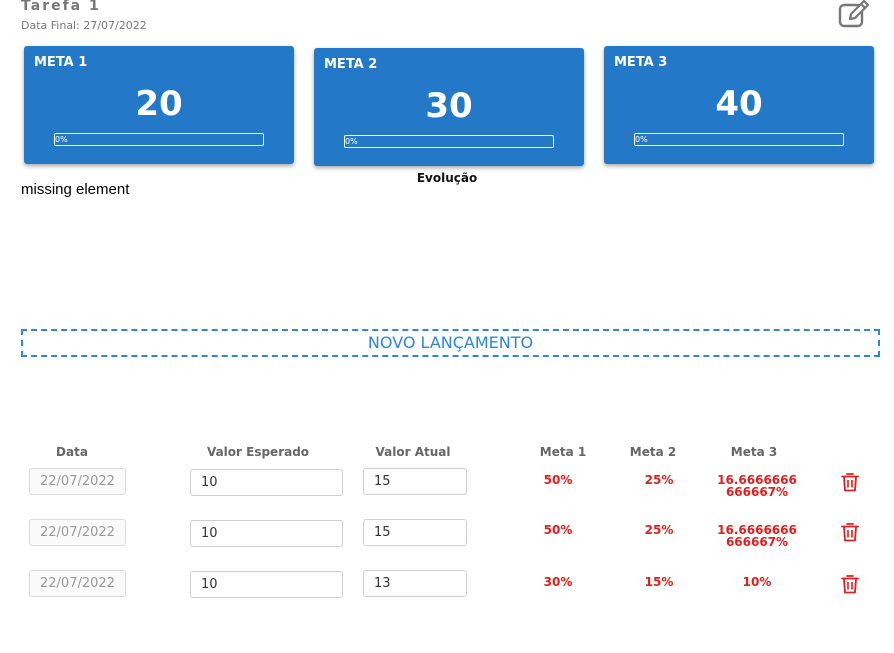 The height and width of the screenshot is (653, 894). Describe the element at coordinates (653, 452) in the screenshot. I see `column-header-meta2: Meta 2` at that location.